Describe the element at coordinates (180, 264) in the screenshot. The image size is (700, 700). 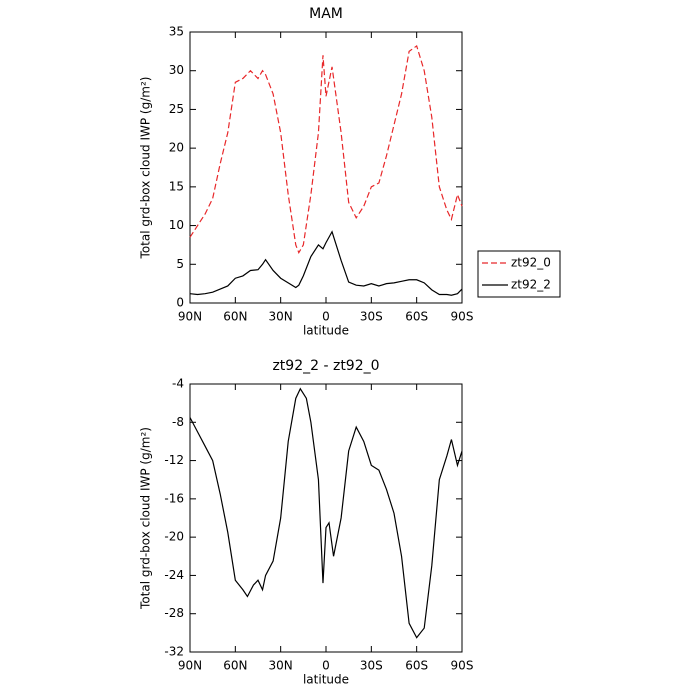
I see `y-tick-label: 5` at that location.